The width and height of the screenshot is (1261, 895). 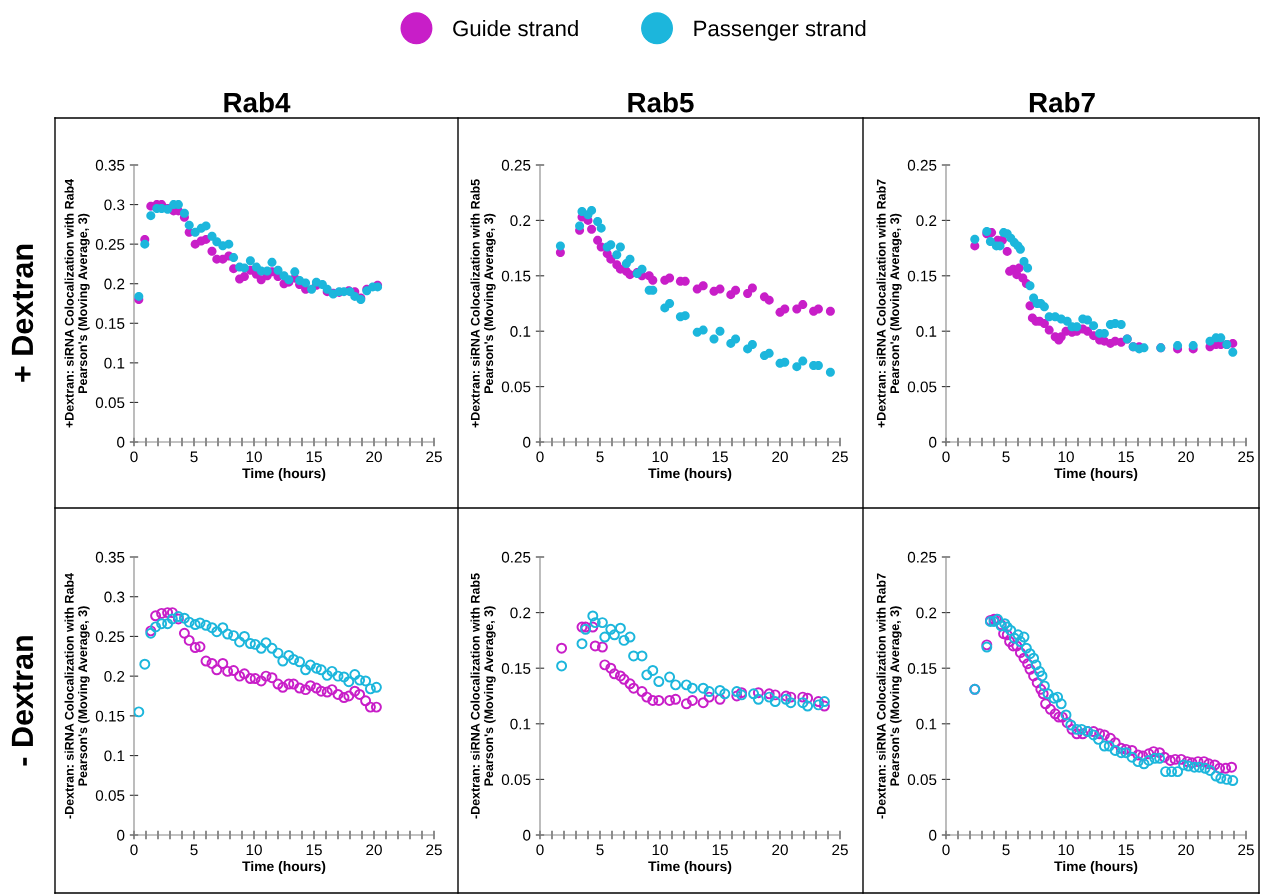 What do you see at coordinates (661, 102) in the screenshot?
I see `chart-title: Rab5` at bounding box center [661, 102].